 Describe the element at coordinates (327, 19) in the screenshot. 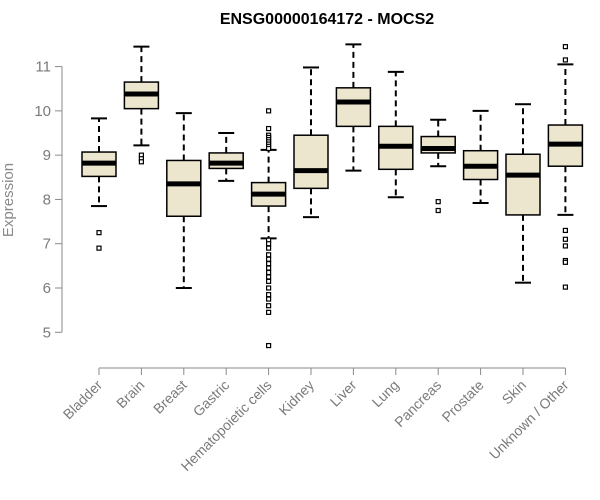

I see `chart-title: ENSG00000164172 - MOCS2` at that location.